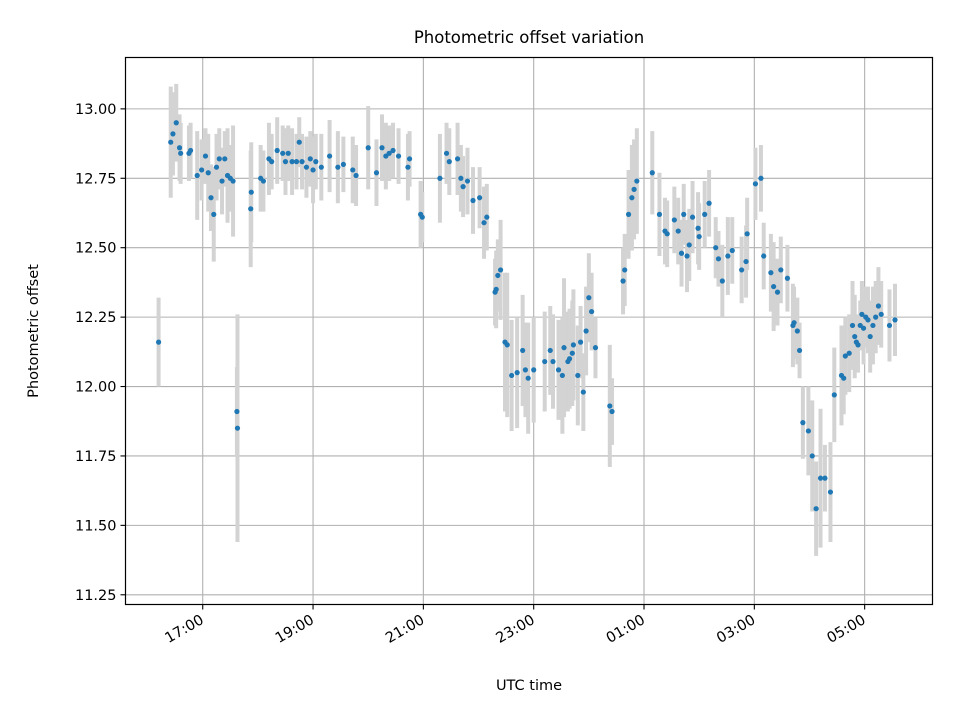 The width and height of the screenshot is (960, 720). Describe the element at coordinates (96, 179) in the screenshot. I see `y-tick-label: 12.75` at that location.